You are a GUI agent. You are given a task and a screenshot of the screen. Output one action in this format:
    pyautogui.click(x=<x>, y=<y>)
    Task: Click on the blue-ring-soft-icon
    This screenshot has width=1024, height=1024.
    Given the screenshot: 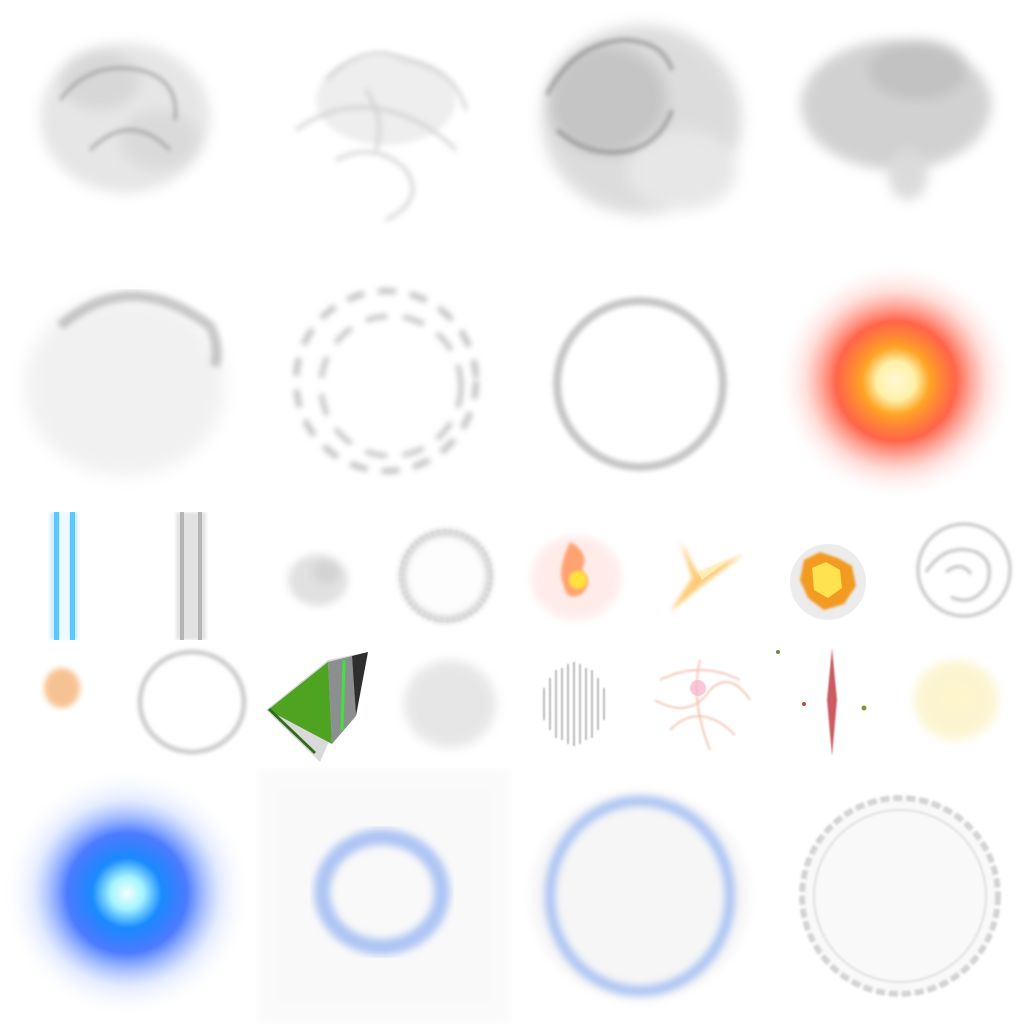 What is the action you would take?
    pyautogui.click(x=384, y=896)
    